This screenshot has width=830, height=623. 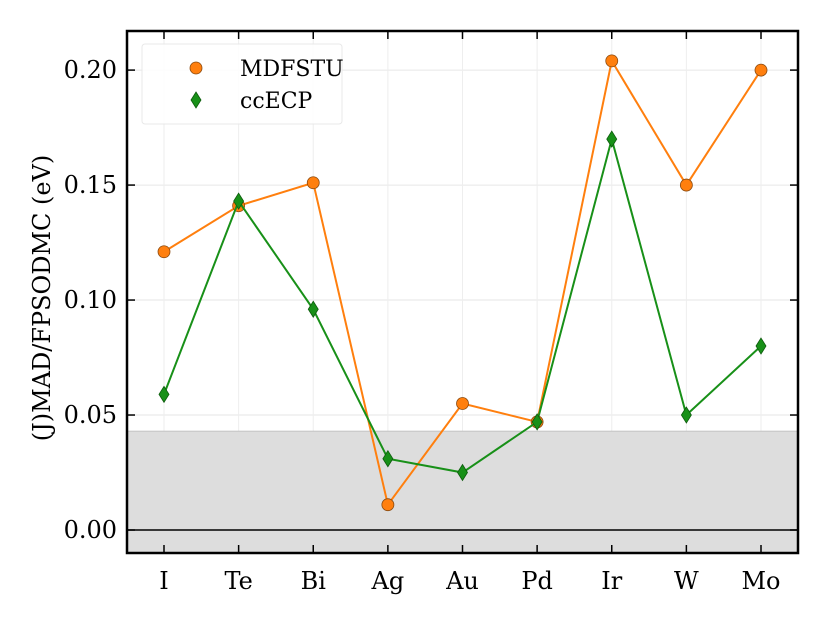 I want to click on y-tick-label: 0.10, so click(x=90, y=300).